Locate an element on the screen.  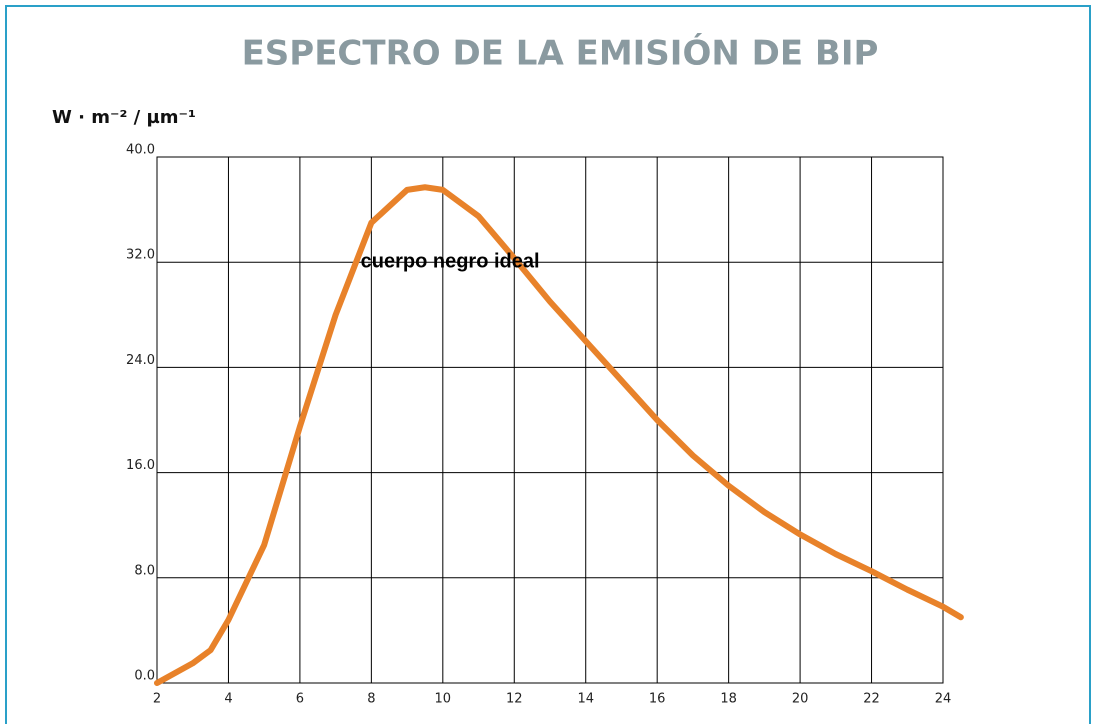
x-tick-label: 16 is located at coordinates (657, 699).